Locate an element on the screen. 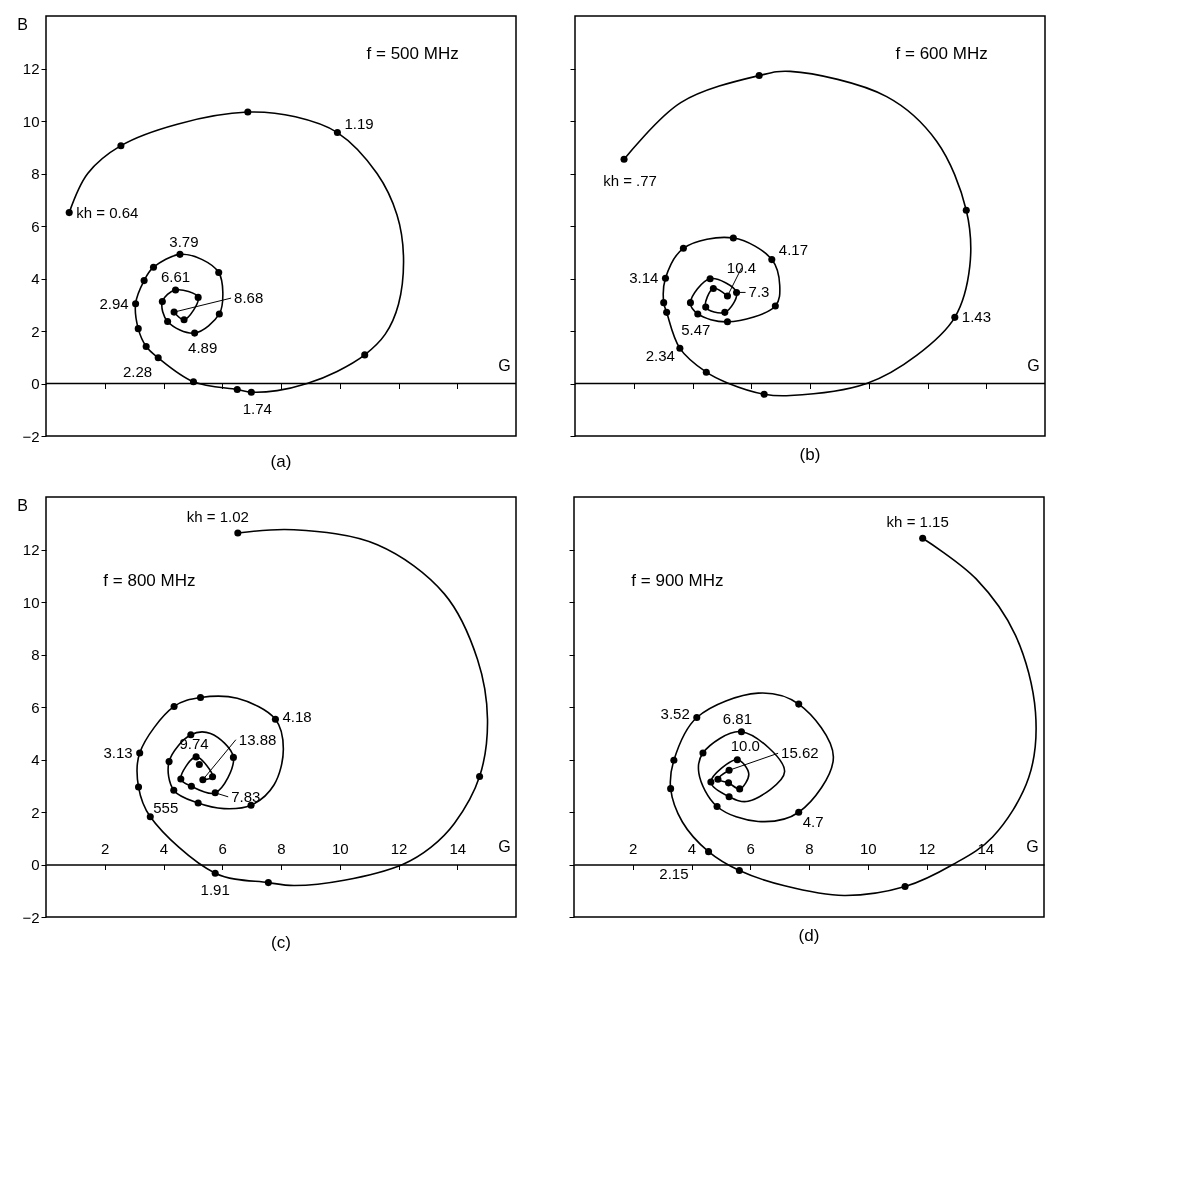  text: (b) is located at coordinates (810, 454).